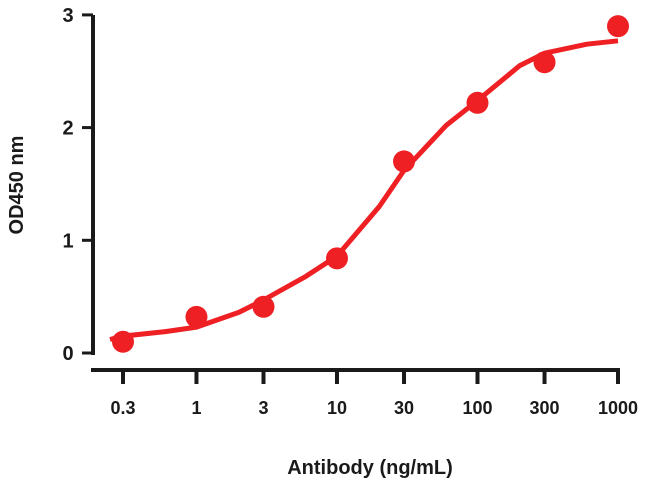  Describe the element at coordinates (264, 408) in the screenshot. I see `x-tick-label: 3` at that location.